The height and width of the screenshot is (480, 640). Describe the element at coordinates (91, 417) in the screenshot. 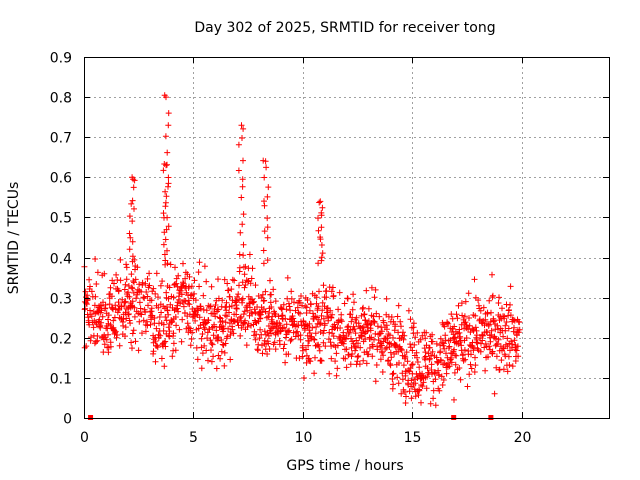

I see `baseline-marker` at that location.